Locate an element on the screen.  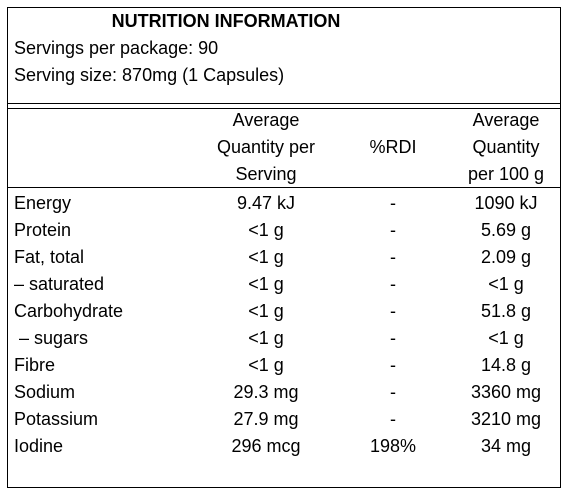
cell: 296 mcg is located at coordinates (266, 446).